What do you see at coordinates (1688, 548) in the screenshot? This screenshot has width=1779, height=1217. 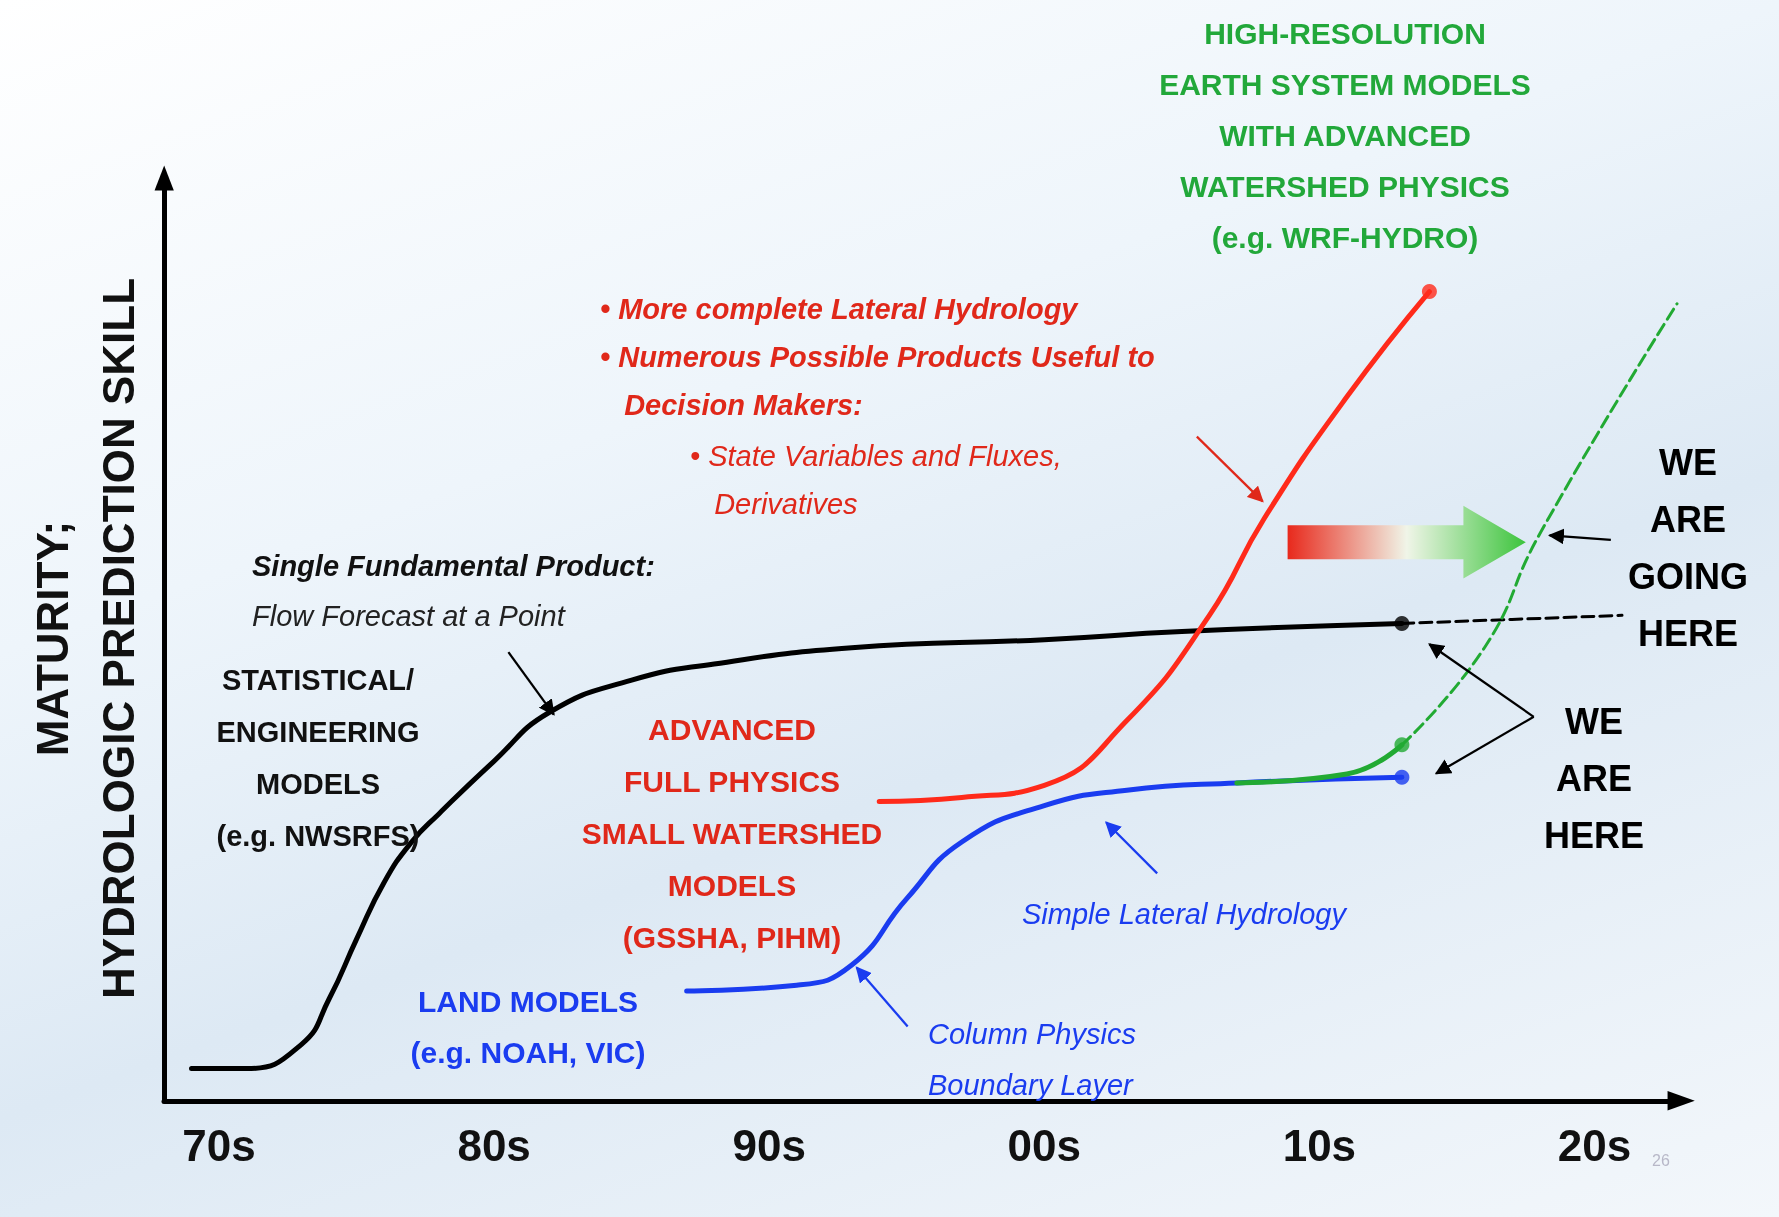 I see `annotation: WE ARE GOING HERE` at bounding box center [1688, 548].